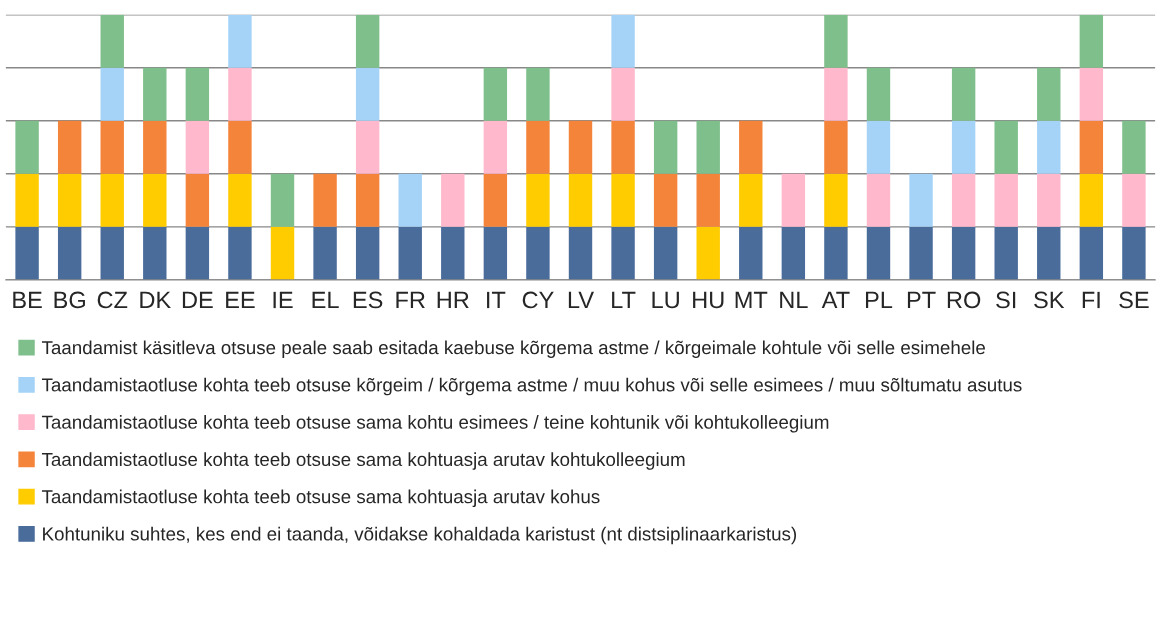 The height and width of the screenshot is (639, 1161). What do you see at coordinates (420, 535) in the screenshot?
I see `legend-label: Kohtuniku suhtes, kes end ei taanda, võidakse kohaldada karistust (nt distsiplinaarkaristus)` at bounding box center [420, 535].